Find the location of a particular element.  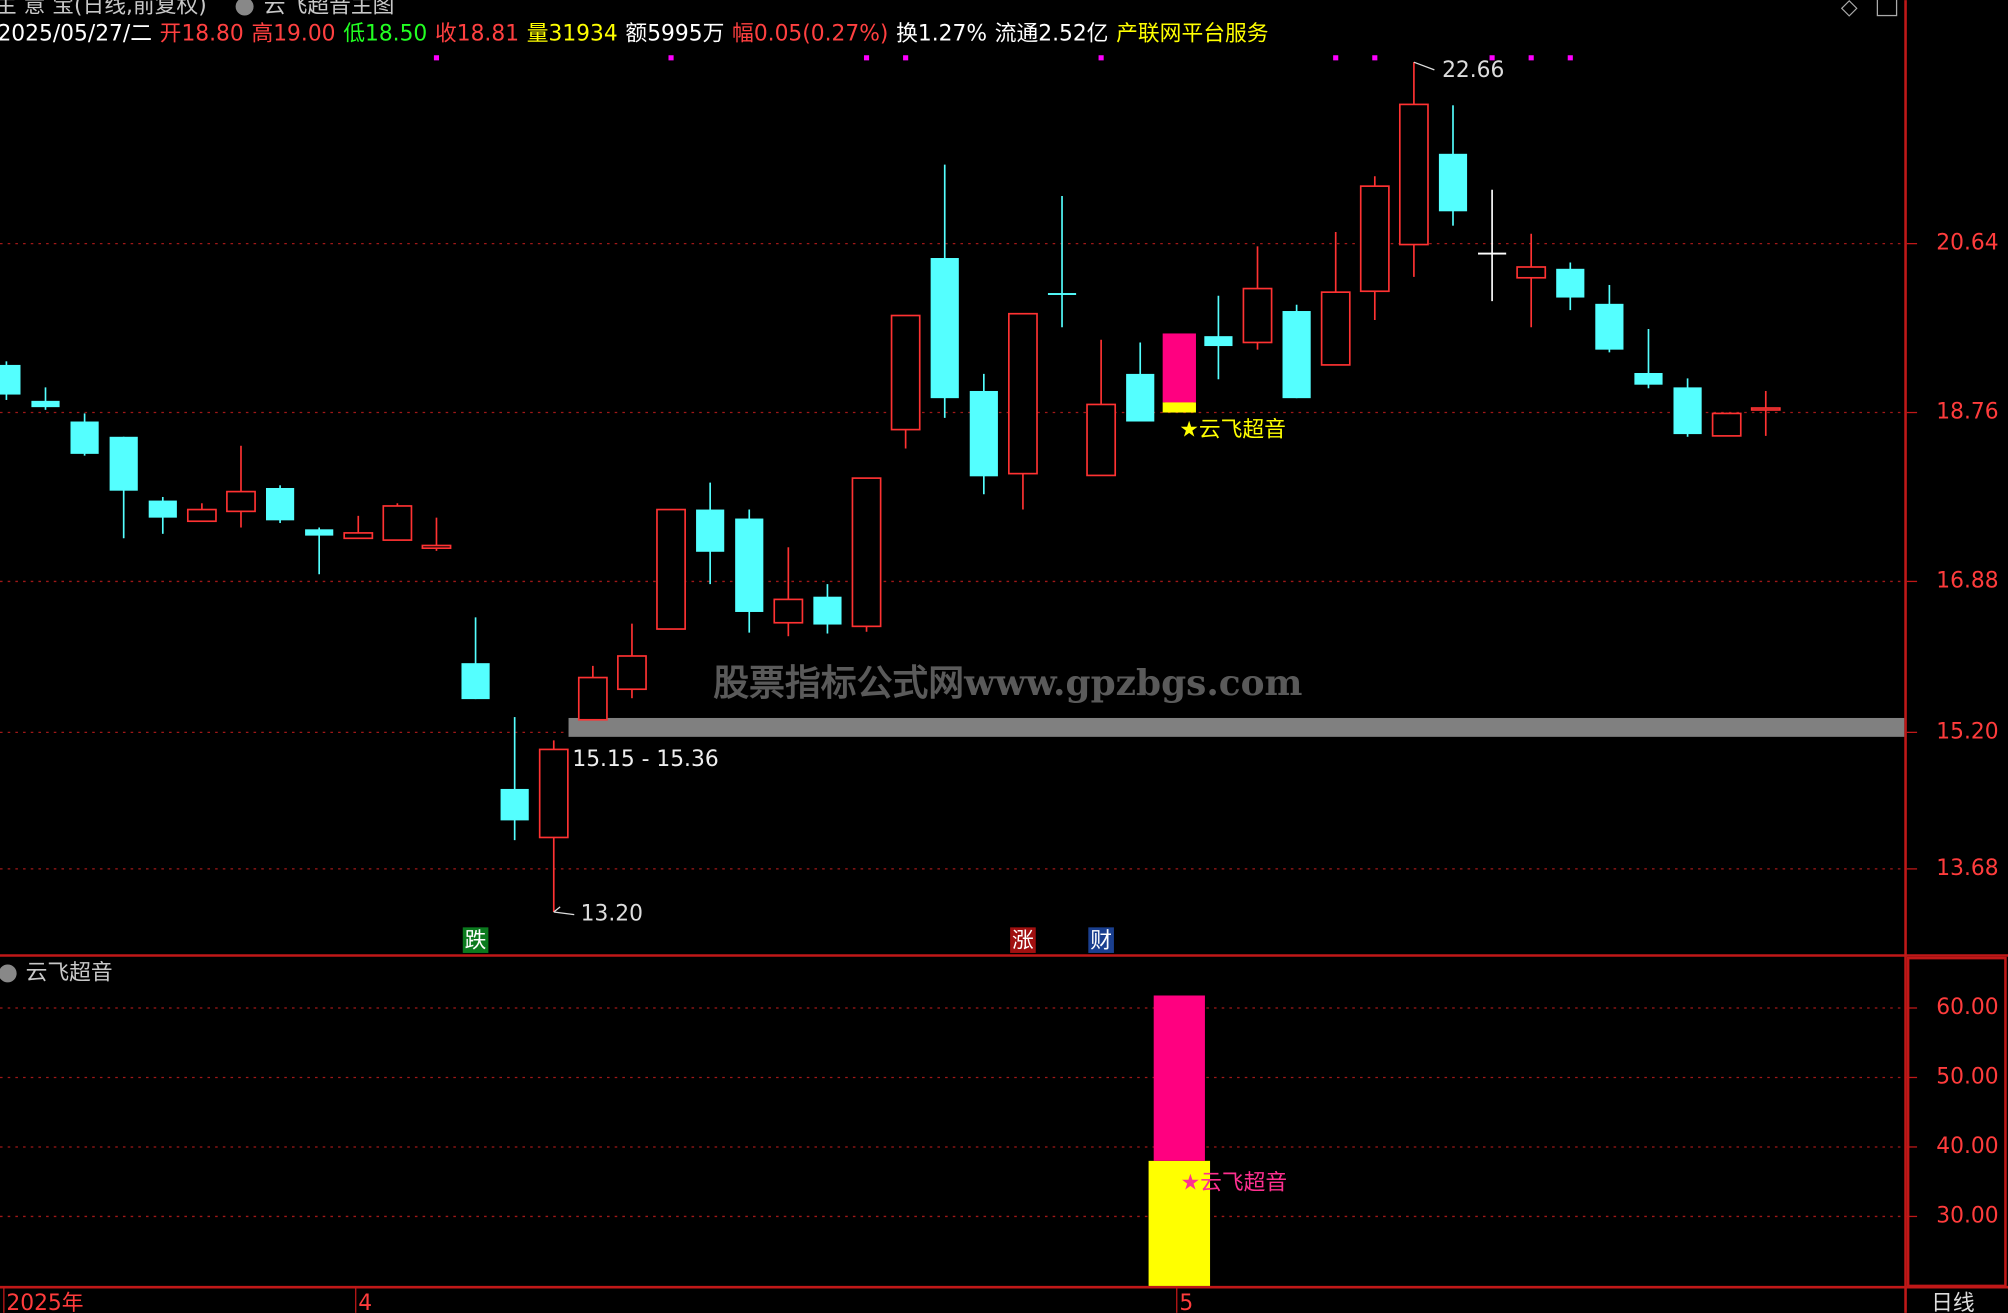

header-item: 2025/05/27/二 is located at coordinates (76, 34).